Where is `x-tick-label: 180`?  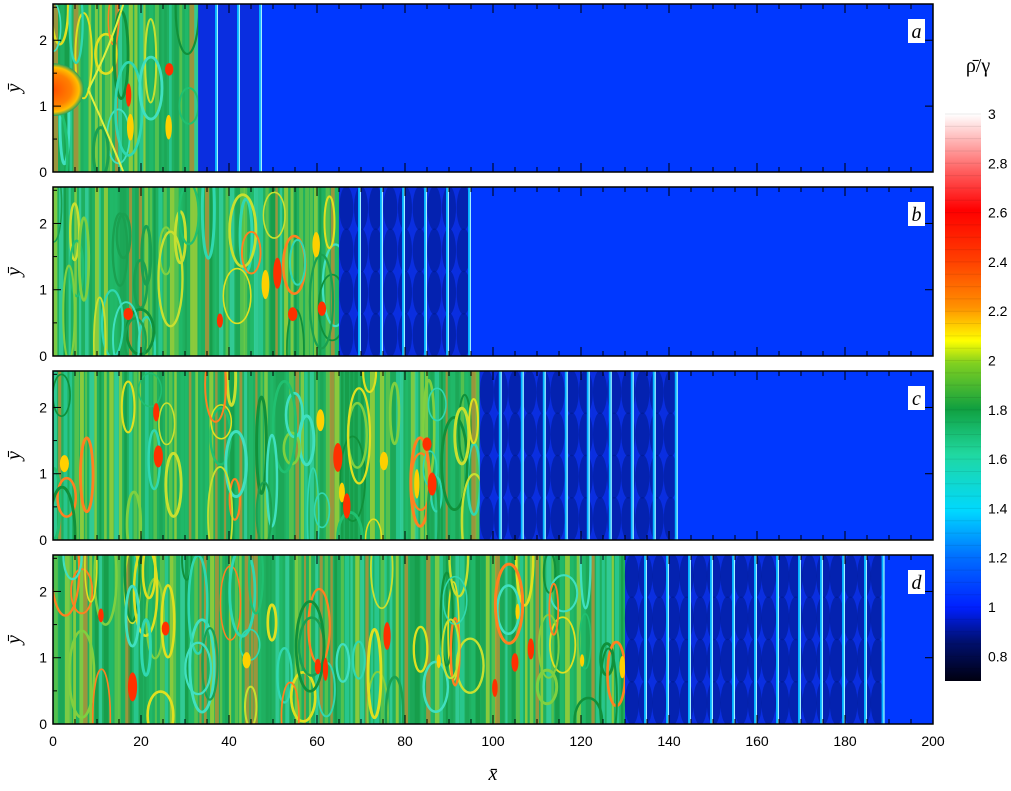 x-tick-label: 180 is located at coordinates (845, 741).